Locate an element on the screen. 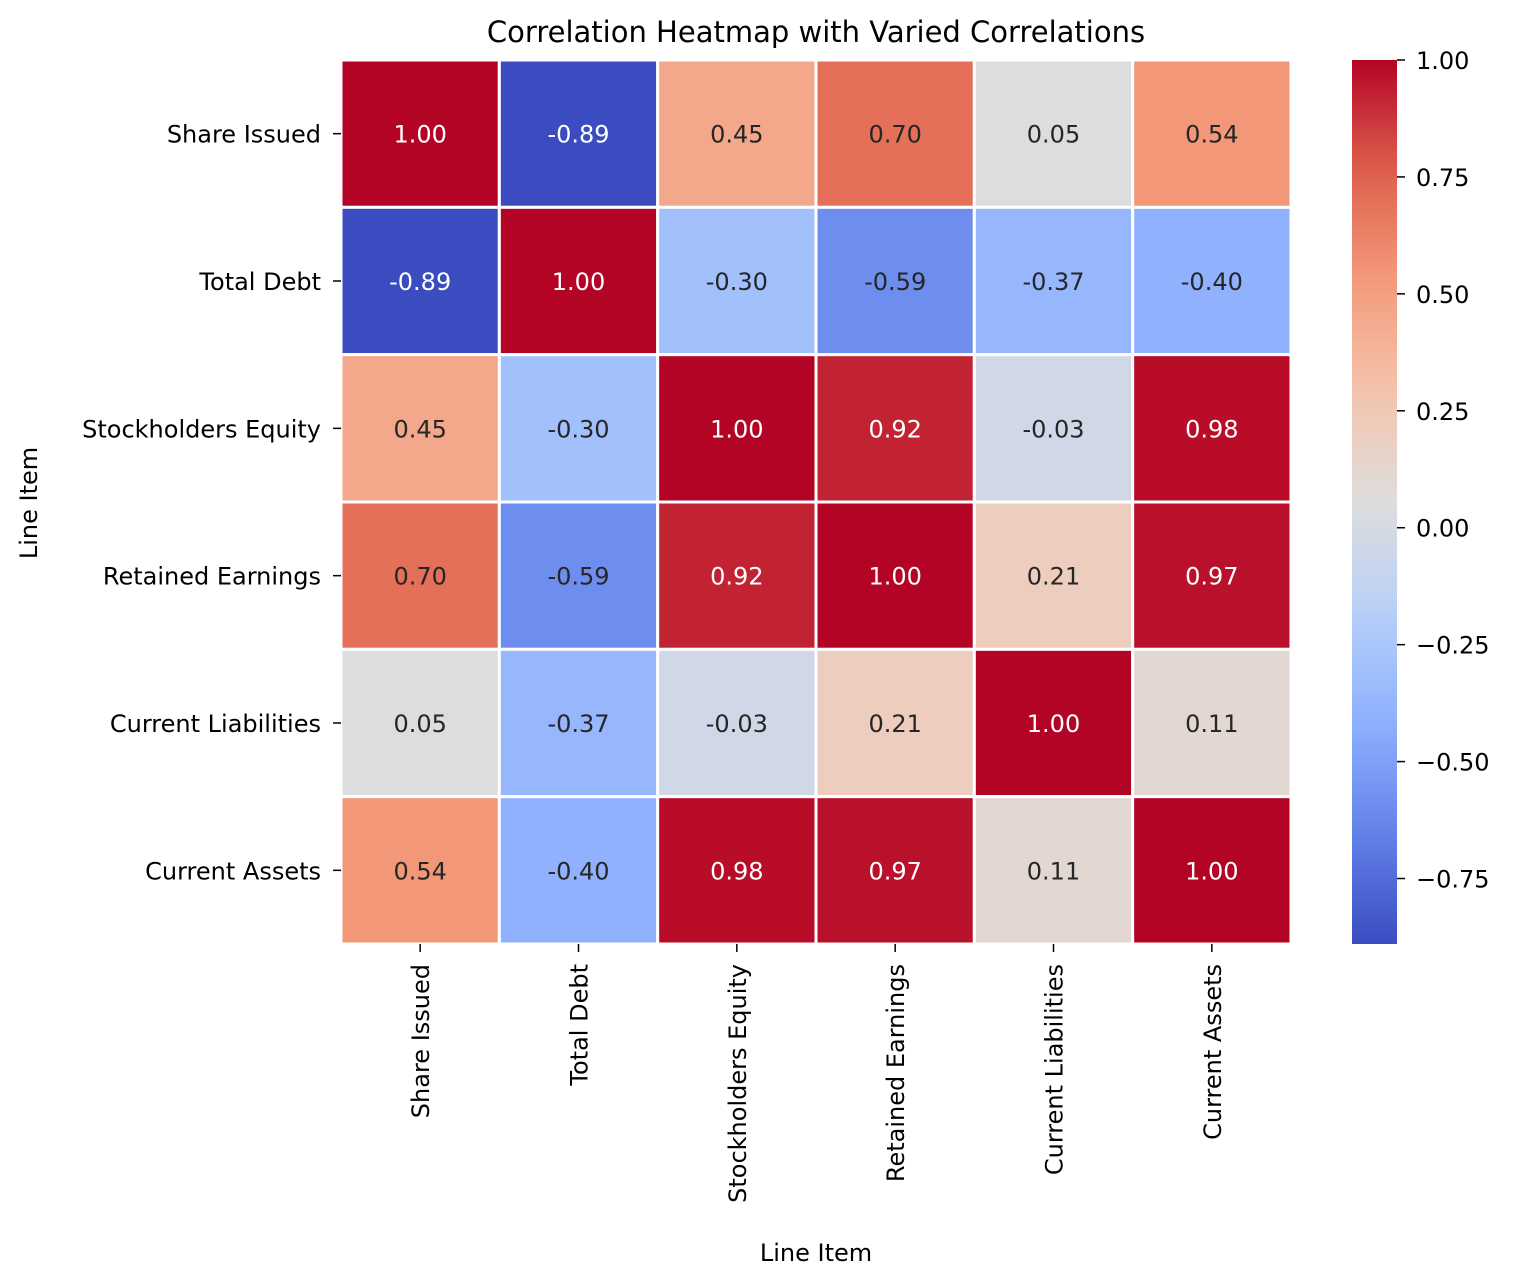 Image resolution: width=1516 pixels, height=1286 pixels. x-tick-label: Current Assets is located at coordinates (1213, 1052).